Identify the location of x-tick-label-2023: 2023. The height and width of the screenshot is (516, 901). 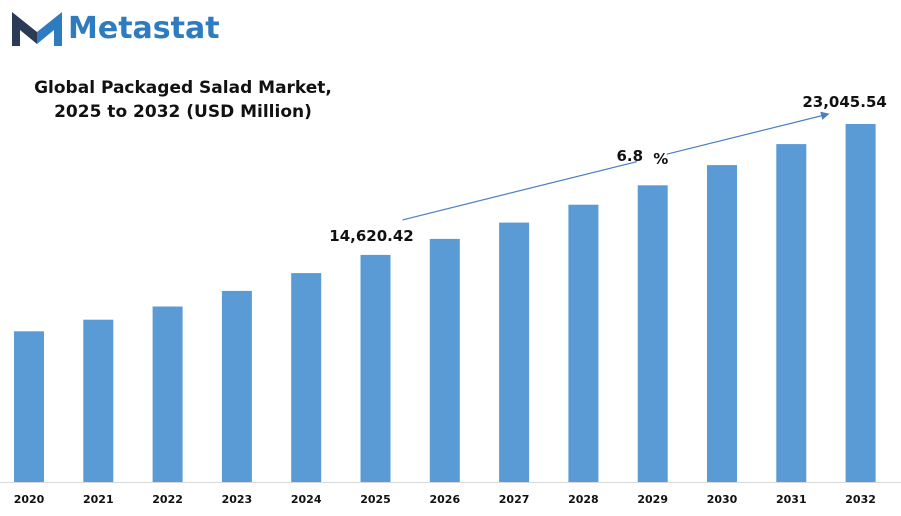
(237, 499).